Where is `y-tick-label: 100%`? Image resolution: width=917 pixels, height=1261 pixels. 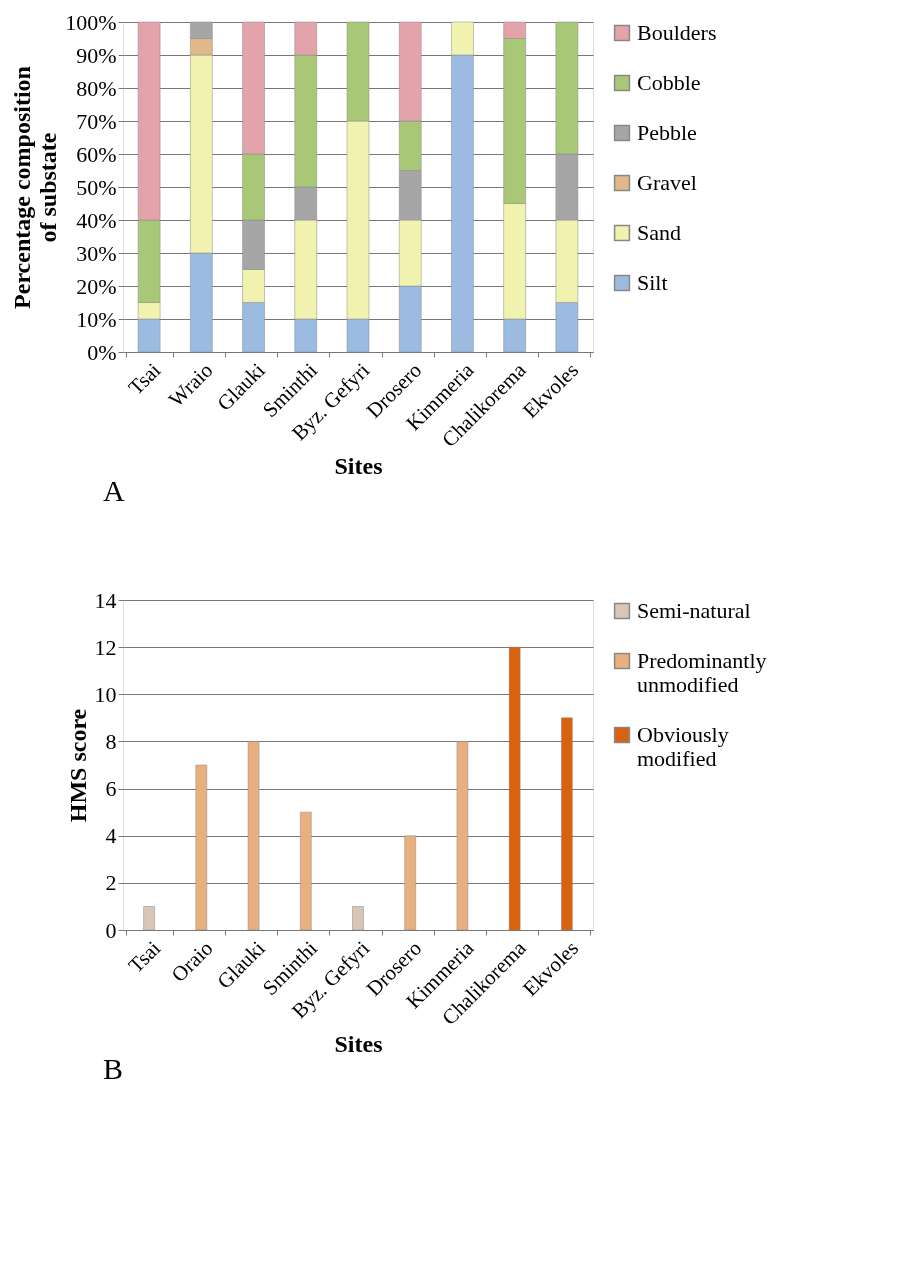
y-tick-label: 100% is located at coordinates (91, 22).